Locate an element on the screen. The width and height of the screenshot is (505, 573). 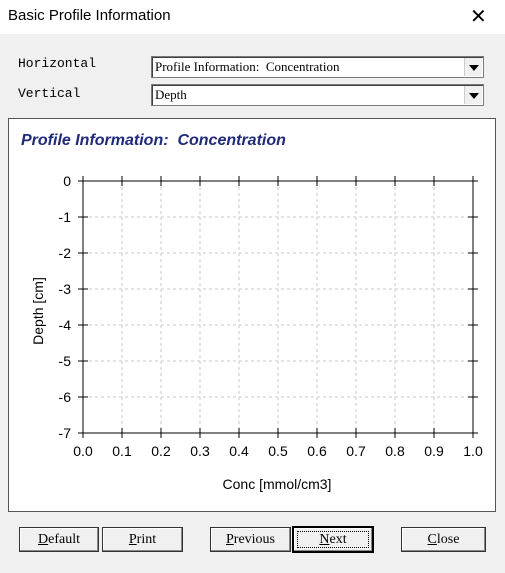
x-tick-label: 0.2 is located at coordinates (161, 451).